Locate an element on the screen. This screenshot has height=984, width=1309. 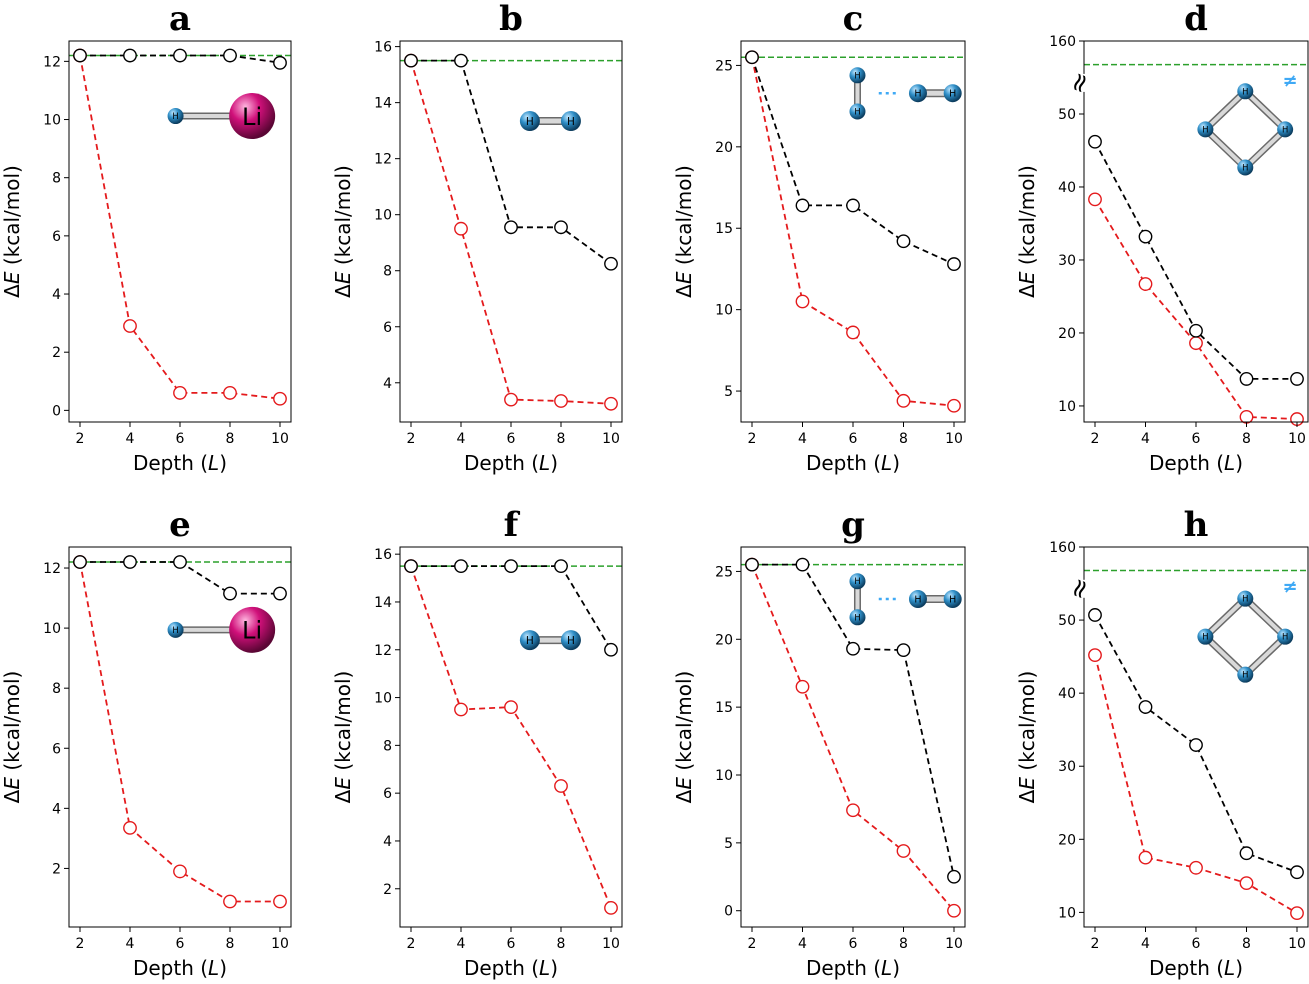
x-axis-label: Depth (L) is located at coordinates (180, 968).